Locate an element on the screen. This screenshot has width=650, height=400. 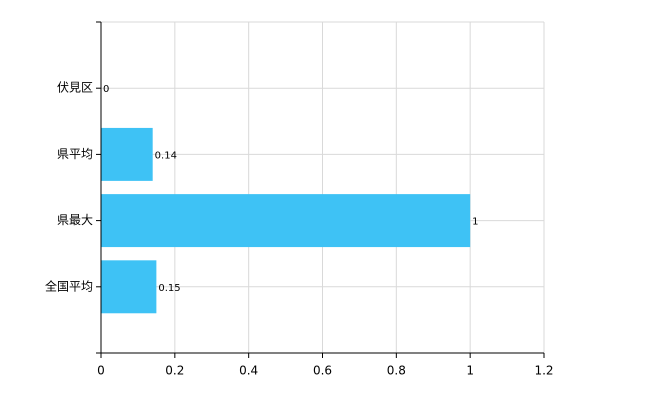
x-tick-label: 0.4 is located at coordinates (248, 371).